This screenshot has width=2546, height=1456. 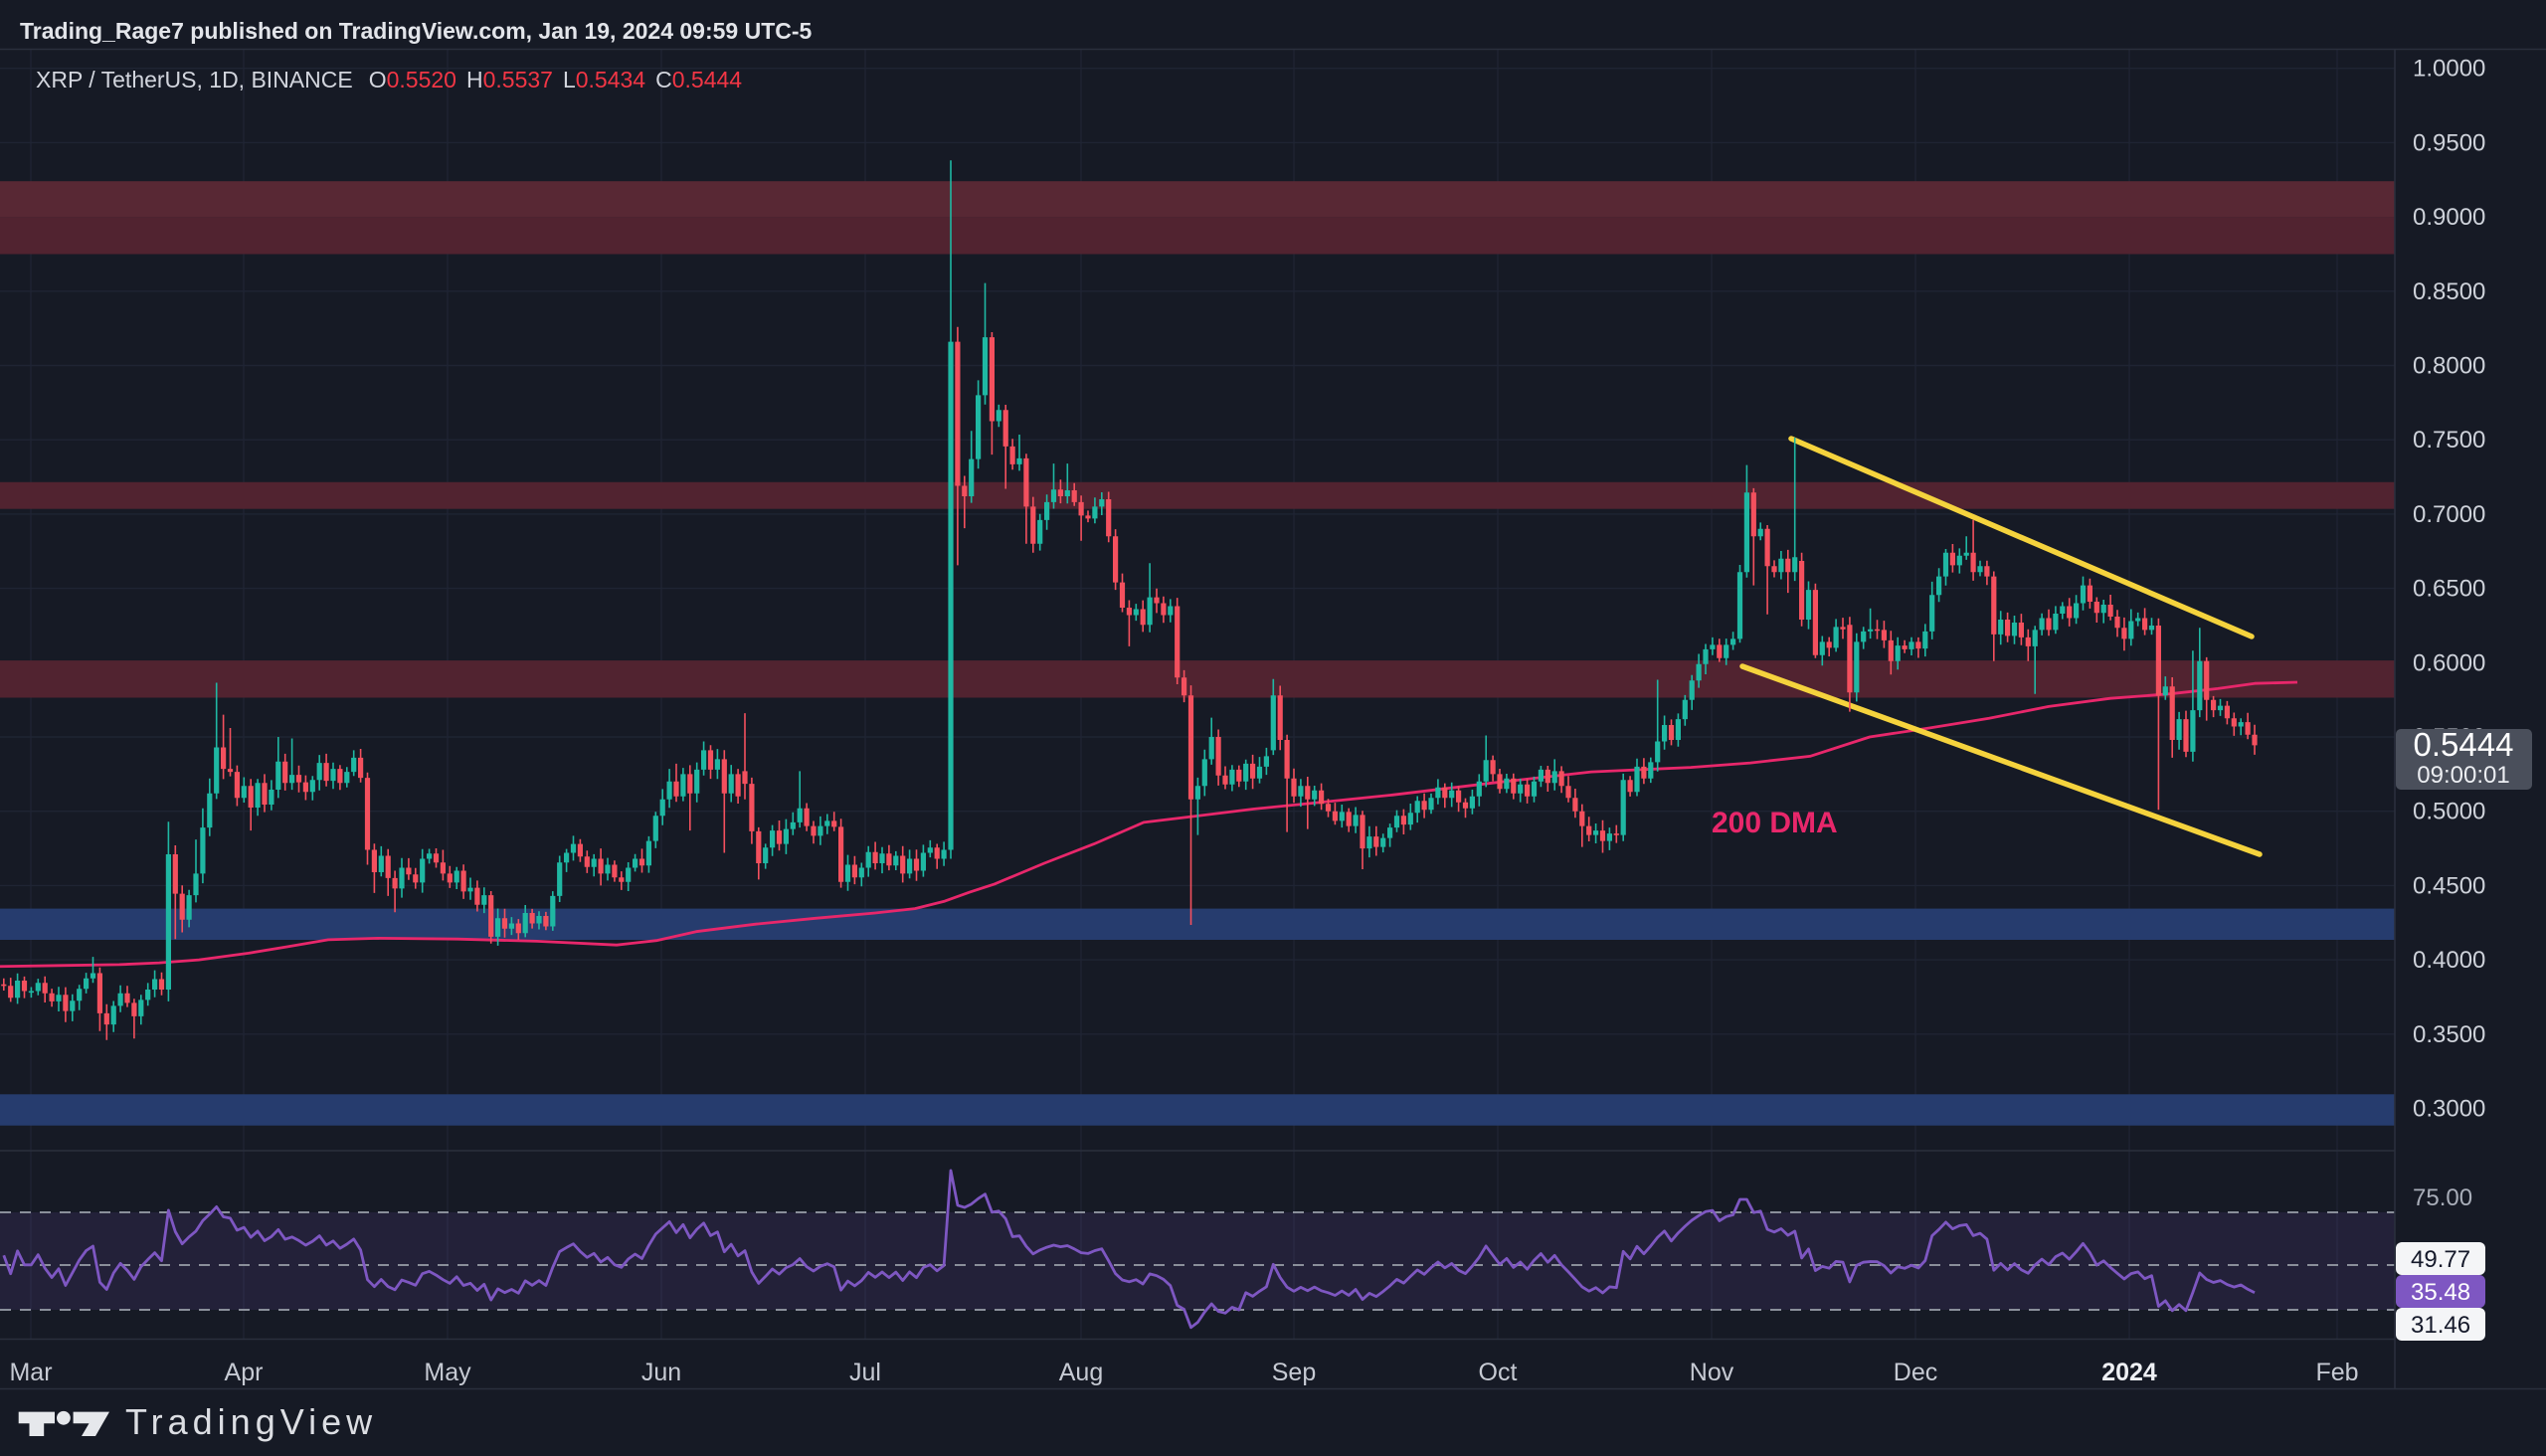 I want to click on svg-text: Jun, so click(x=661, y=1372).